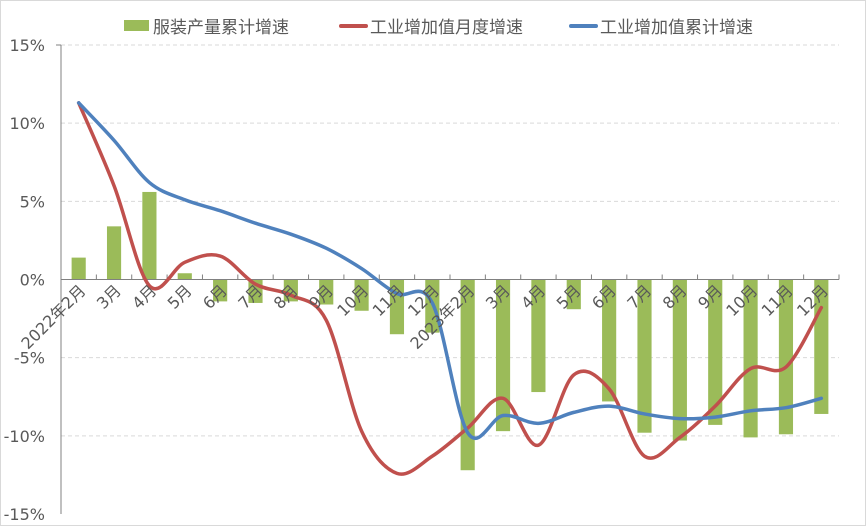 Image resolution: width=866 pixels, height=527 pixels. I want to click on y-tick-label: 0%, so click(32, 280).